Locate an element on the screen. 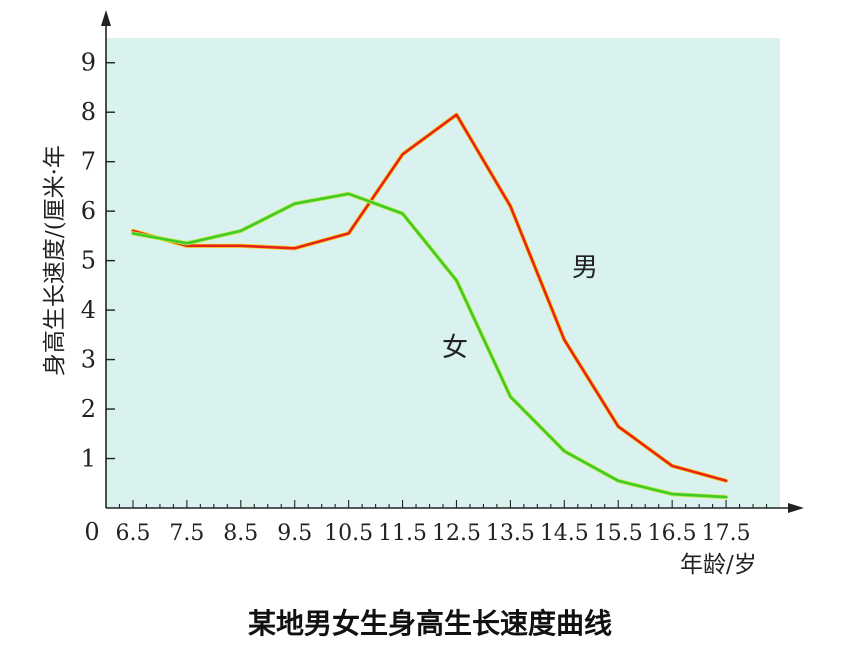  y-axis-label: 身高生长速度/(厘米·年 is located at coordinates (55, 260).